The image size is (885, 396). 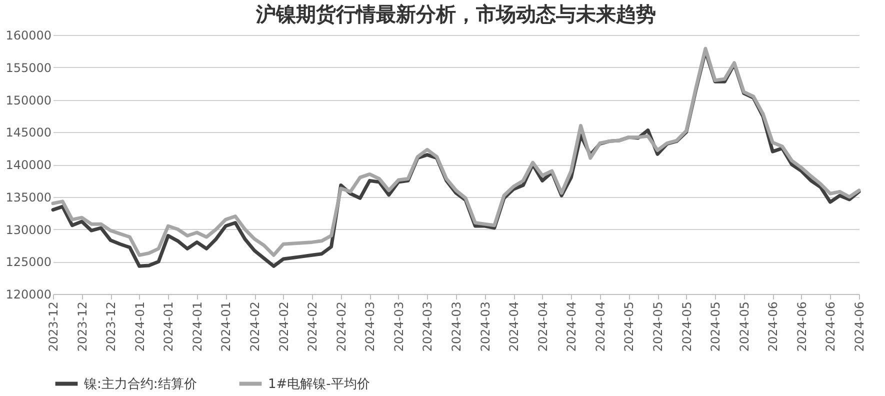 What do you see at coordinates (455, 14) in the screenshot?
I see `chart-title: 沪镍期货行情最新分析，市场动态与未来趋势` at bounding box center [455, 14].